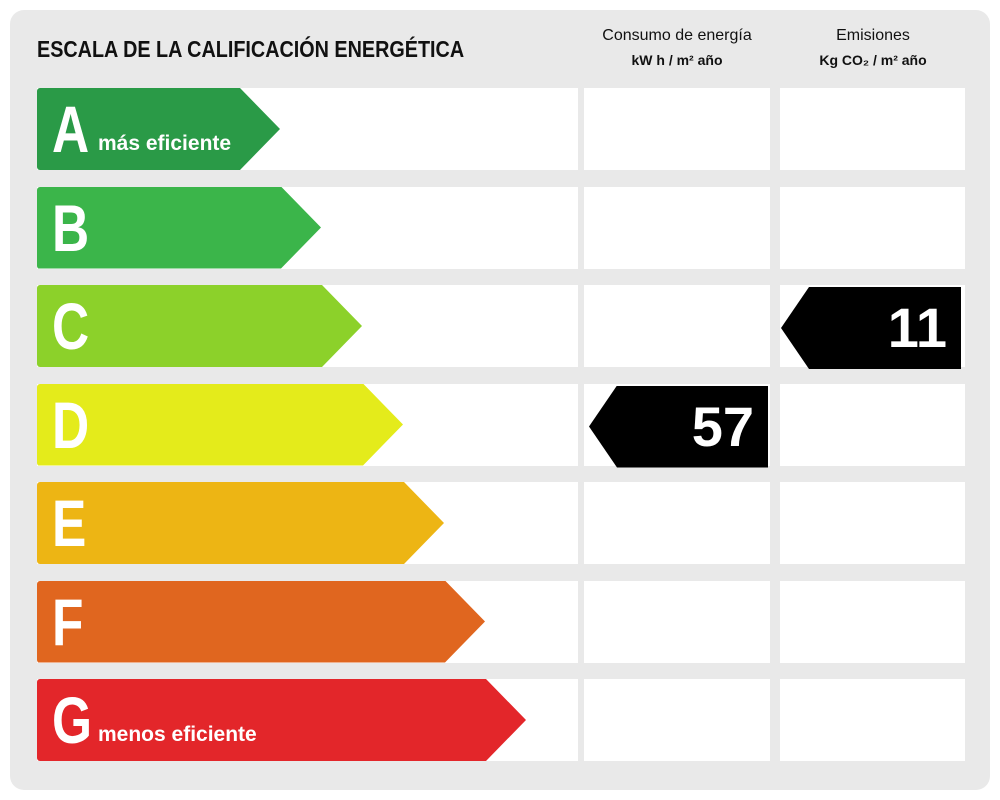 Image resolution: width=1000 pixels, height=800 pixels. I want to click on rating-note: más eficiente, so click(165, 143).